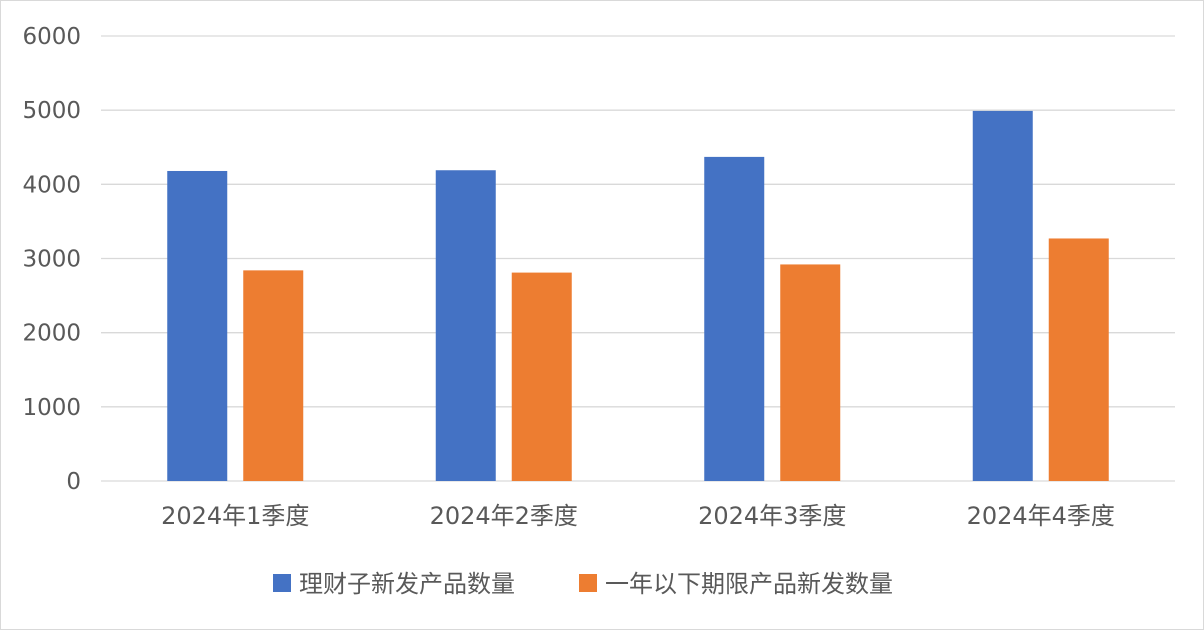 The height and width of the screenshot is (631, 1204). I want to click on bar-series2-cat3, so click(810, 372).